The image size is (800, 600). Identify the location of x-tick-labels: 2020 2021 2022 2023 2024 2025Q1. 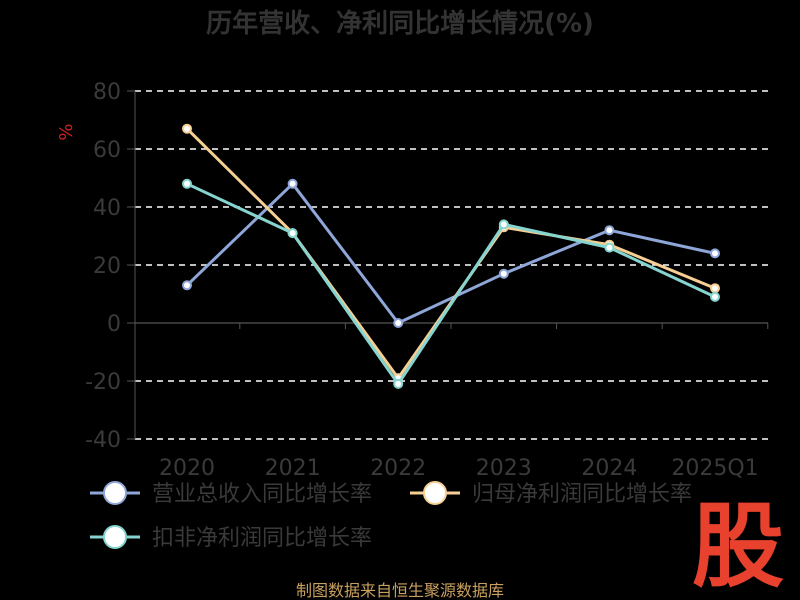
(459, 468).